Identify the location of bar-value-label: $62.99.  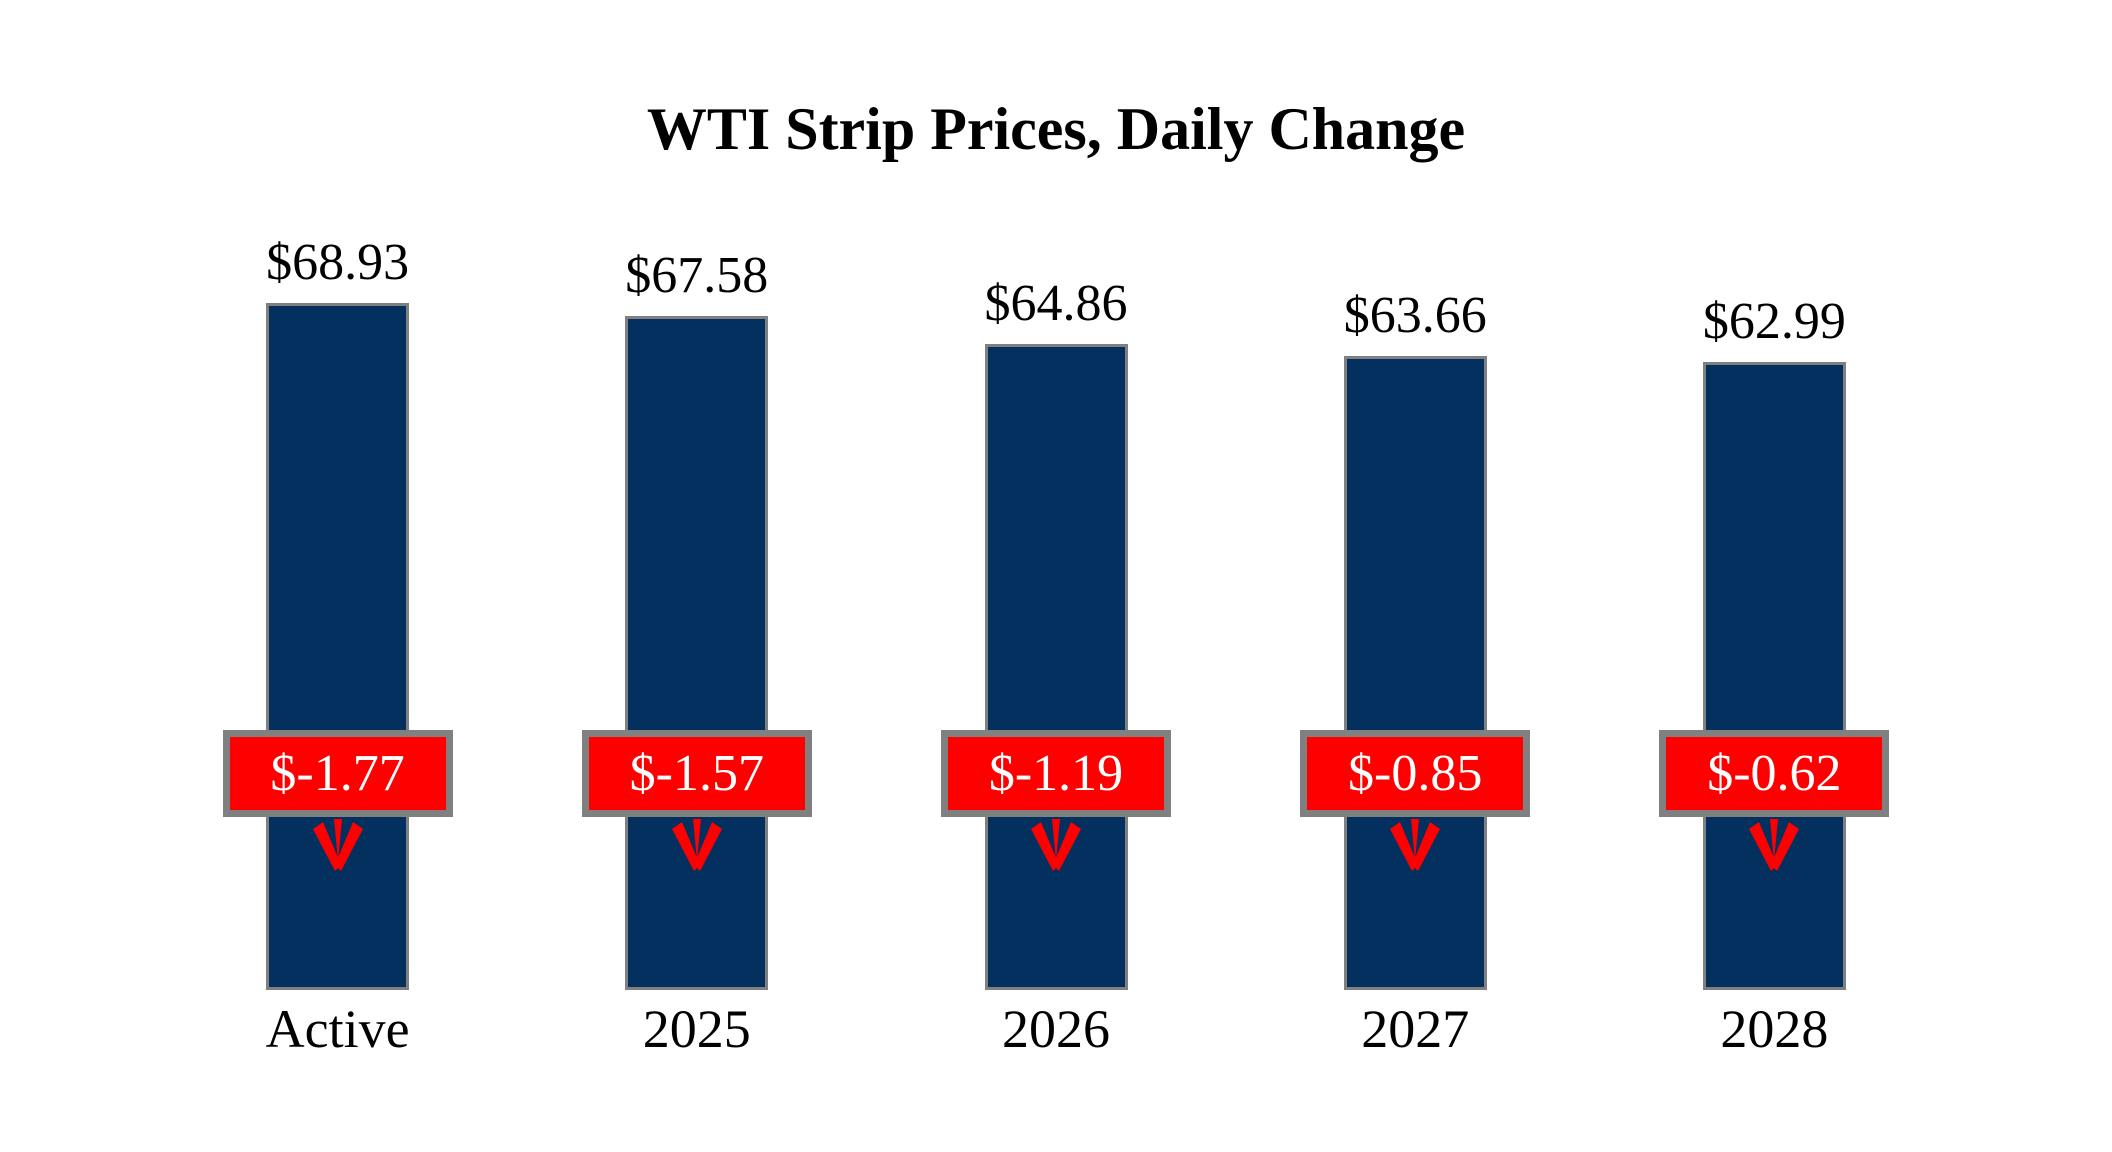
(1774, 321).